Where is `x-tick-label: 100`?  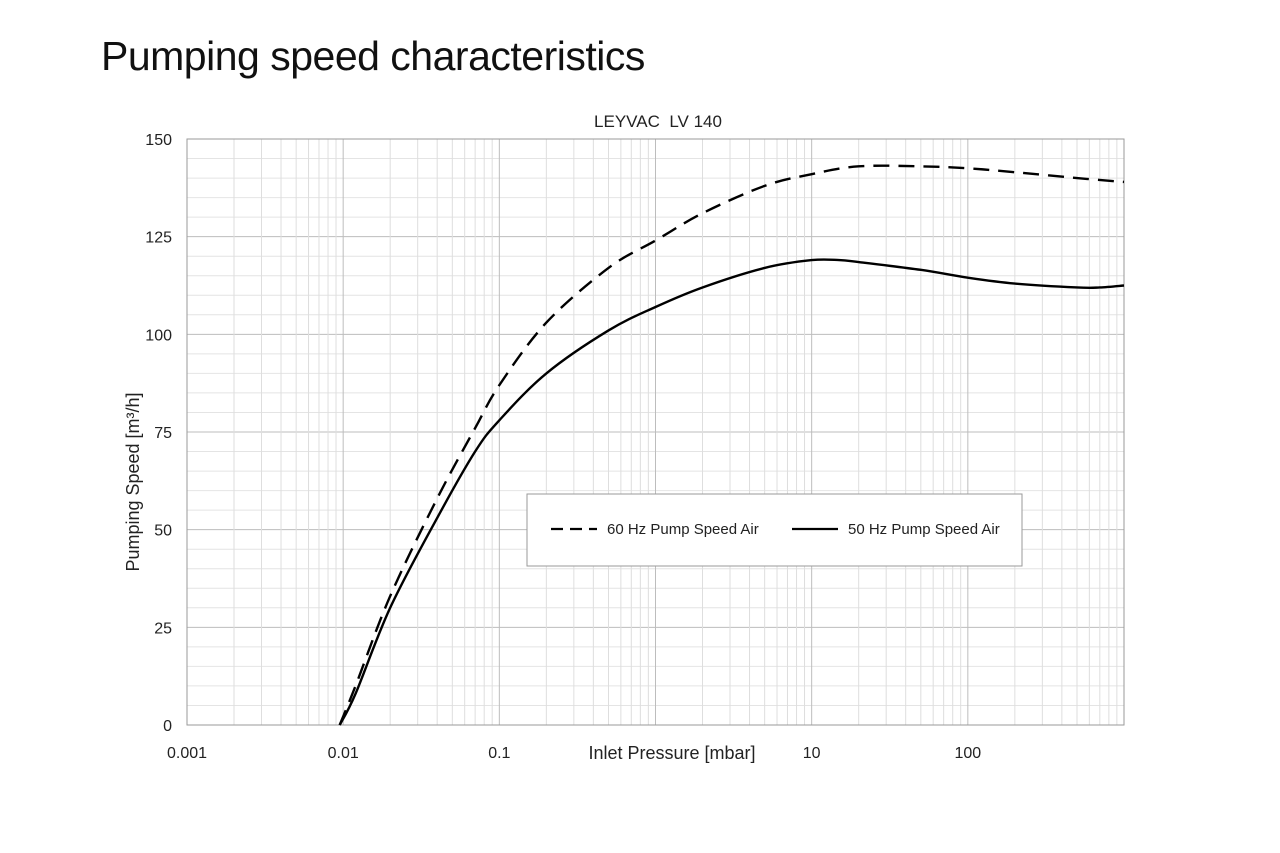
x-tick-label: 100 is located at coordinates (967, 753).